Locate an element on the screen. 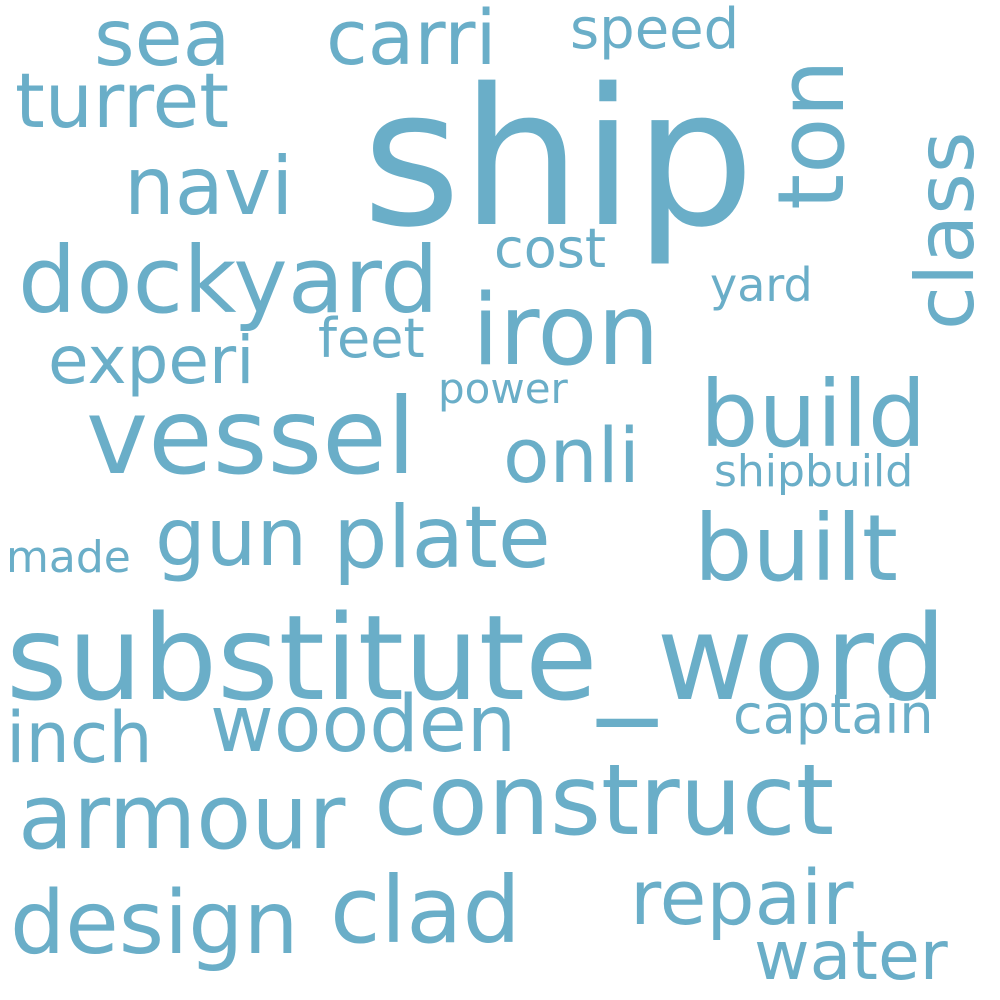 This screenshot has height=1000, width=1000. word-build: build is located at coordinates (813, 414).